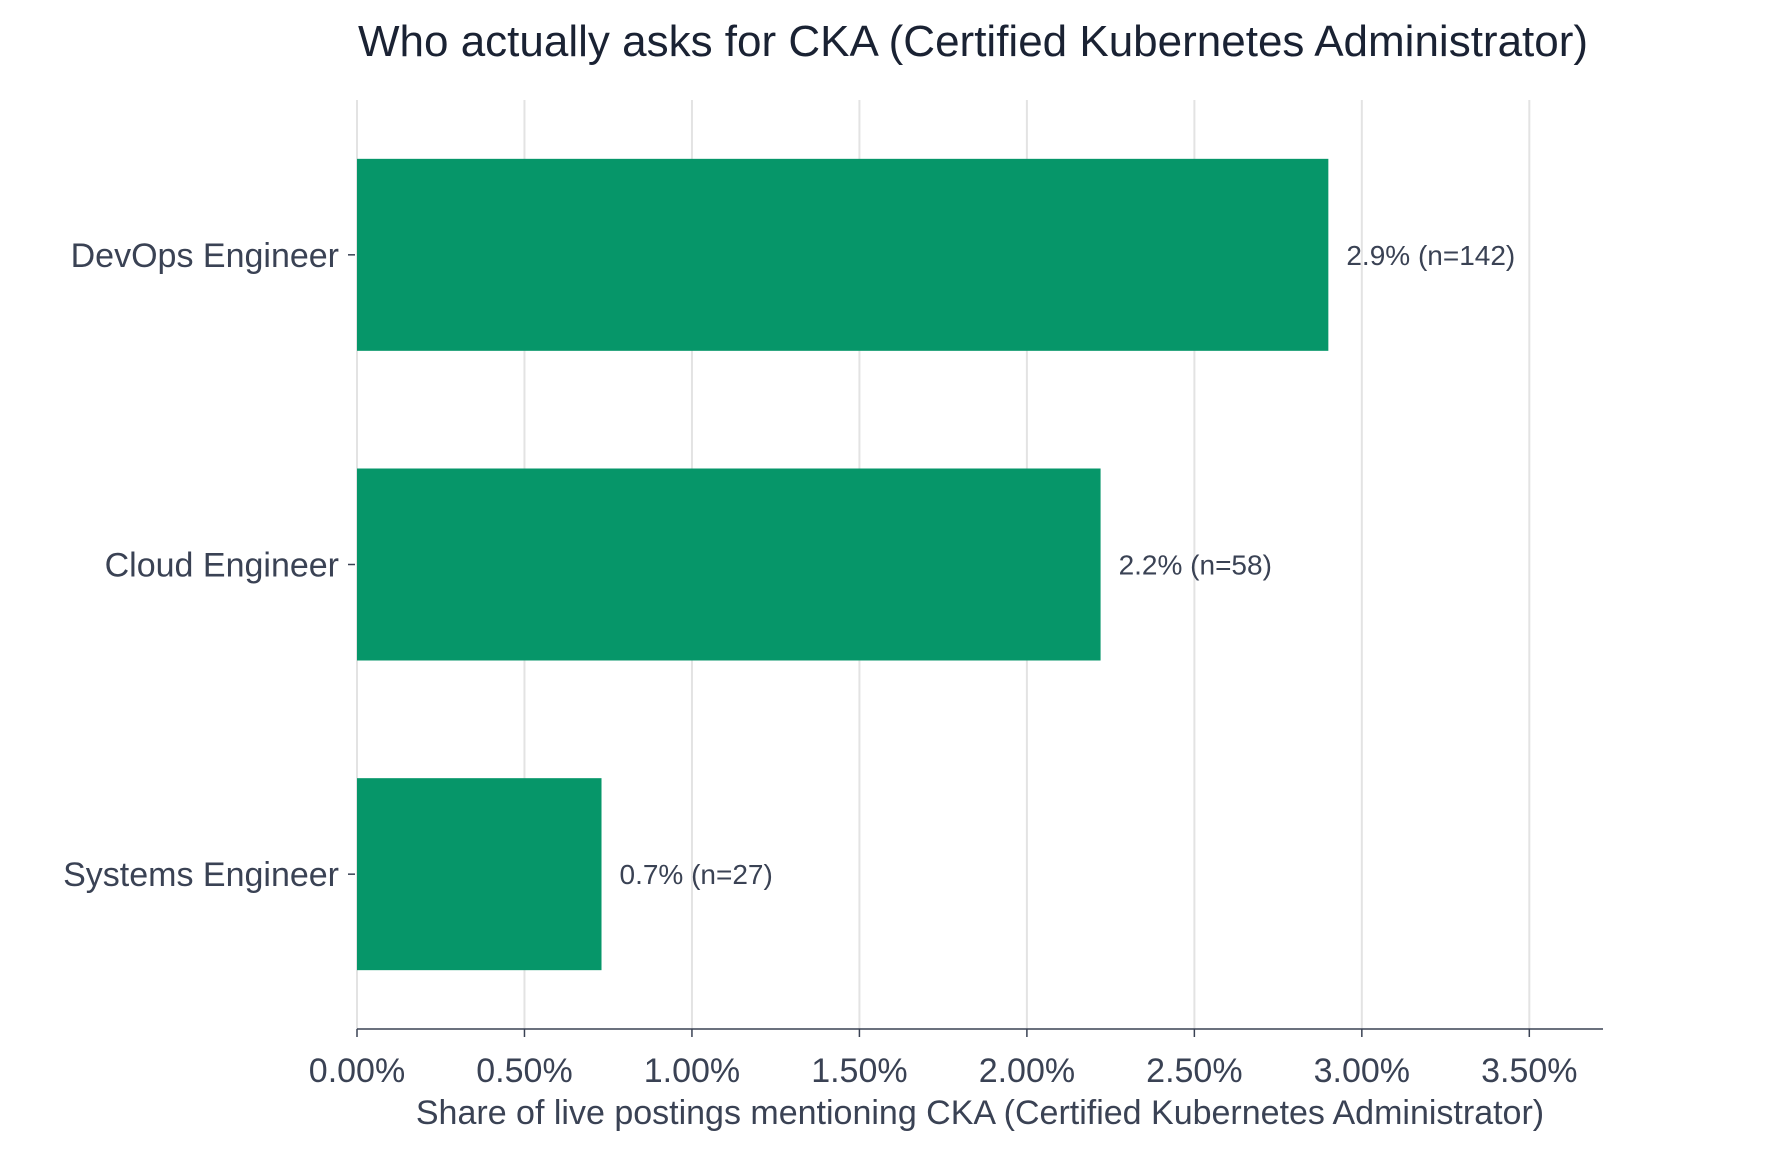 This screenshot has width=1781, height=1154. Describe the element at coordinates (692, 1071) in the screenshot. I see `x-tick-label: 1.00%` at that location.